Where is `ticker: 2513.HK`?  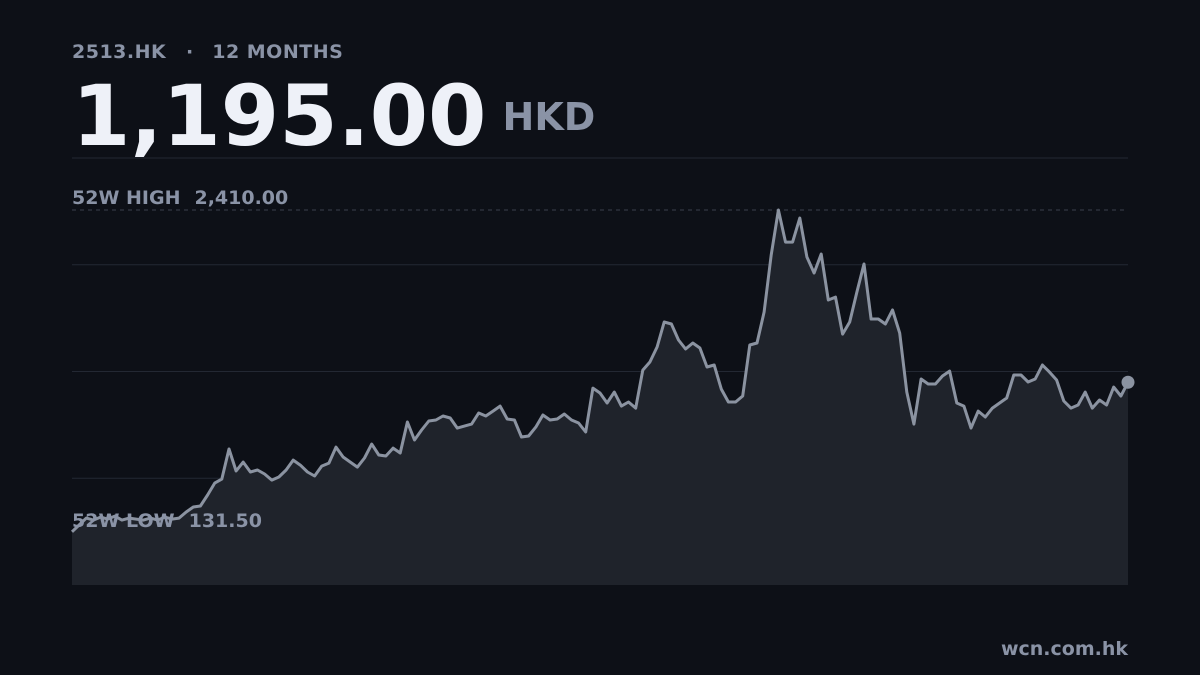
ticker: 2513.HK is located at coordinates (119, 52).